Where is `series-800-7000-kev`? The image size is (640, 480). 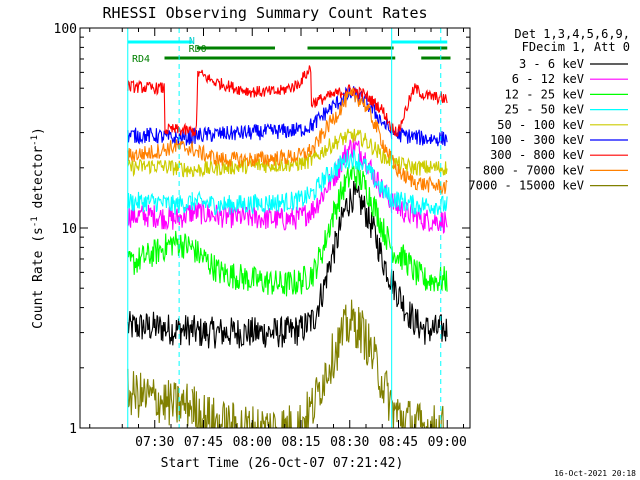
series-800-7000-kev is located at coordinates (287, 141).